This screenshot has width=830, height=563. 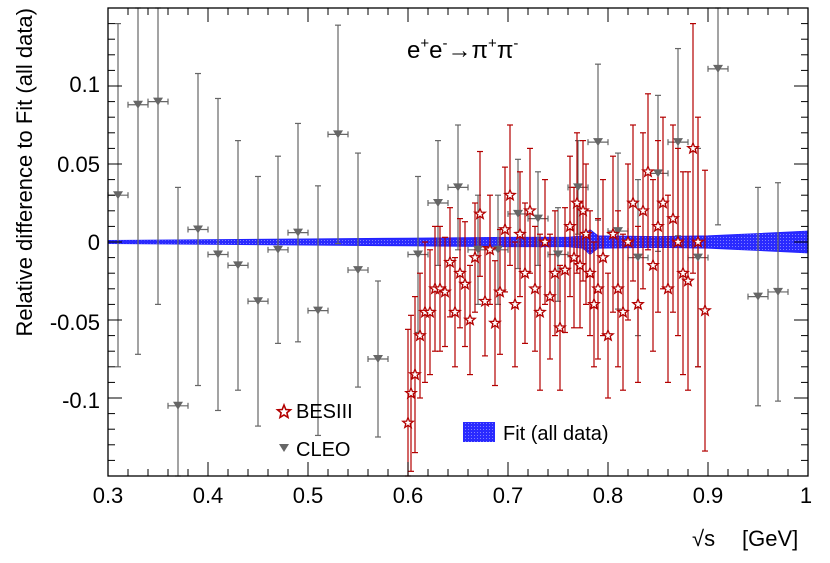 What do you see at coordinates (284, 411) in the screenshot?
I see `legend-star-icon` at bounding box center [284, 411].